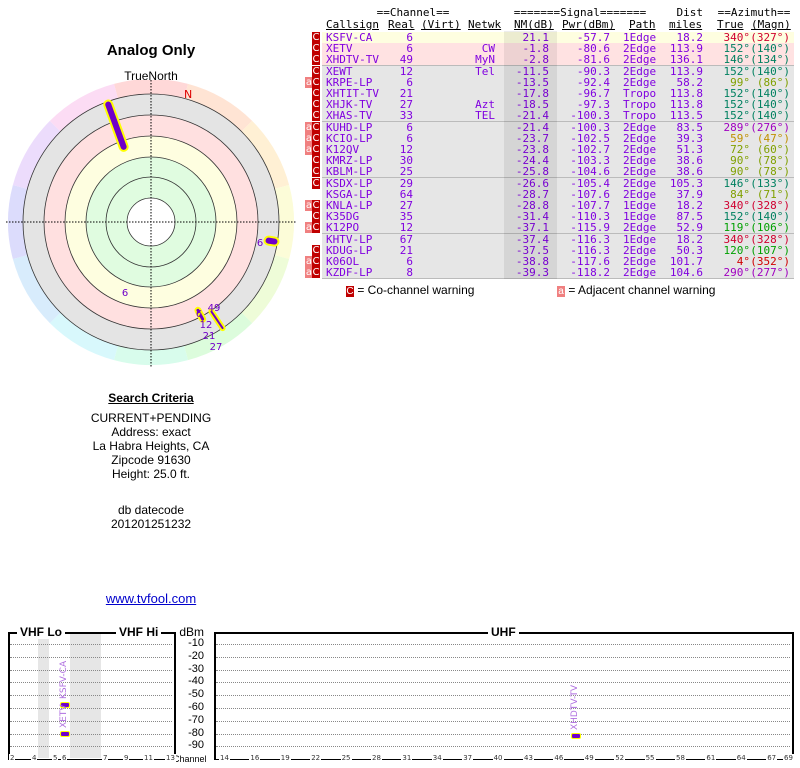 The height and width of the screenshot is (768, 800). Describe the element at coordinates (737, 183) in the screenshot. I see `cell-azimuth-true: 146°` at that location.